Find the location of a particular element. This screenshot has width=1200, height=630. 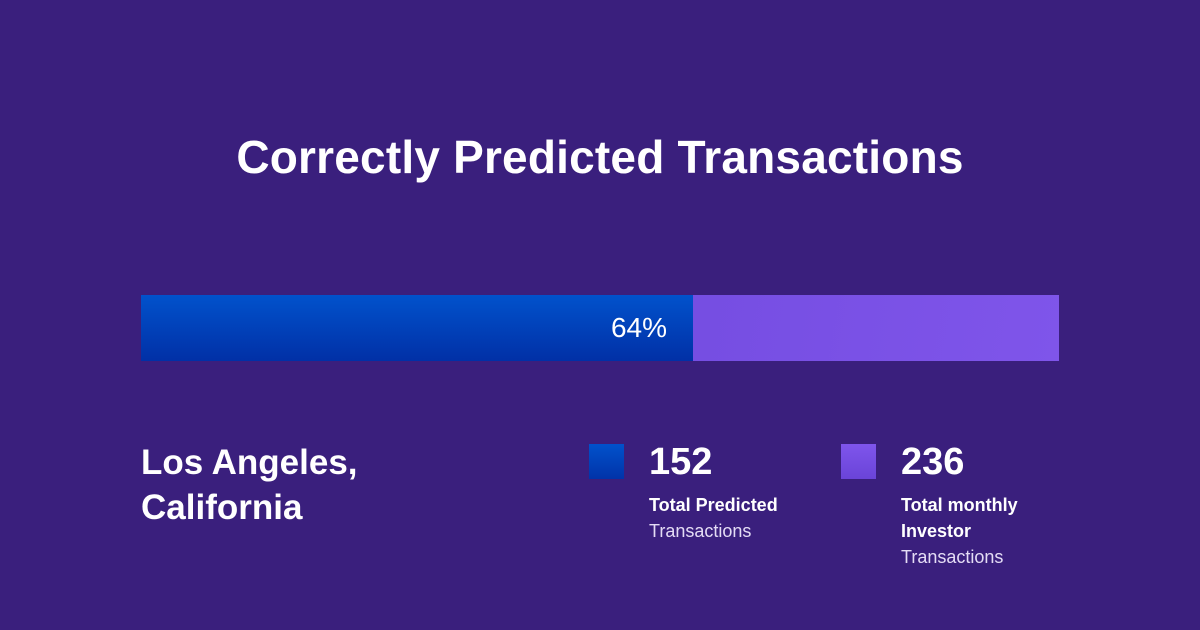

legend-label: Total monthly Investor Transactions is located at coordinates (976, 531).